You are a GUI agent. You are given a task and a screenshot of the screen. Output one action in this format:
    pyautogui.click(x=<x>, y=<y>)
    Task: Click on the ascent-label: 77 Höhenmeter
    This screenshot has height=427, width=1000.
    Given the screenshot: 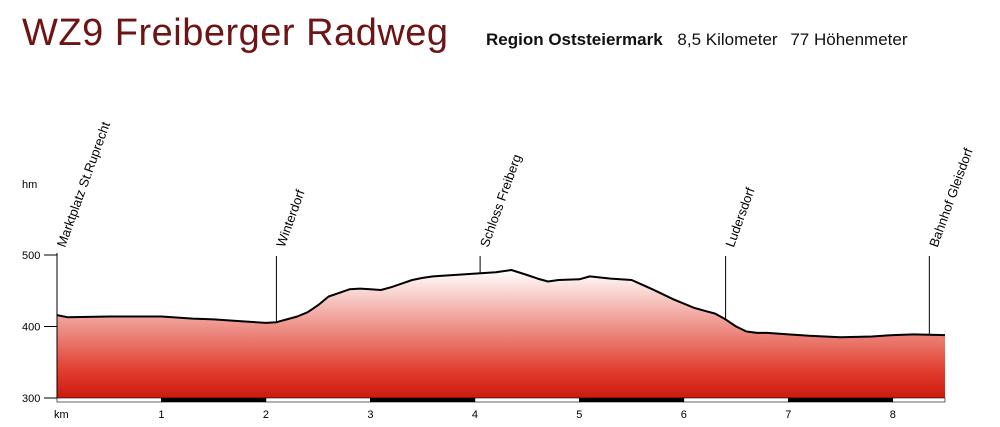 What is the action you would take?
    pyautogui.click(x=849, y=39)
    